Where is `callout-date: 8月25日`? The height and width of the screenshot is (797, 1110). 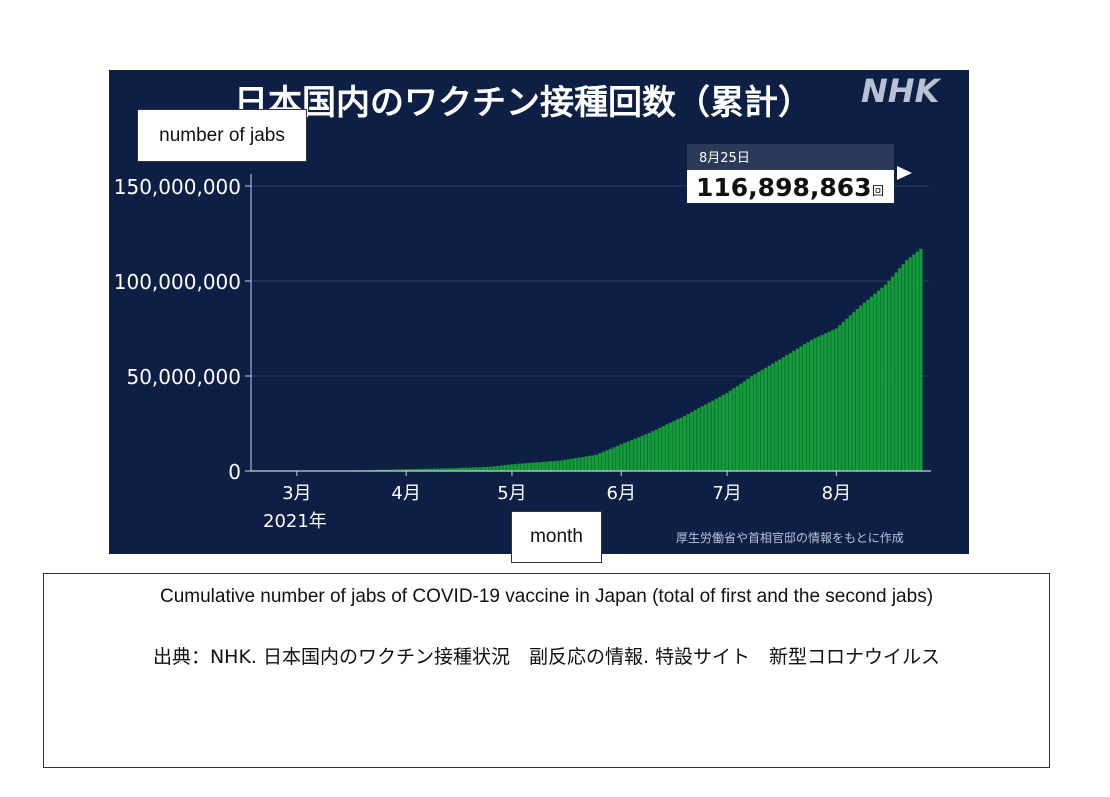 callout-date: 8月25日 is located at coordinates (724, 158).